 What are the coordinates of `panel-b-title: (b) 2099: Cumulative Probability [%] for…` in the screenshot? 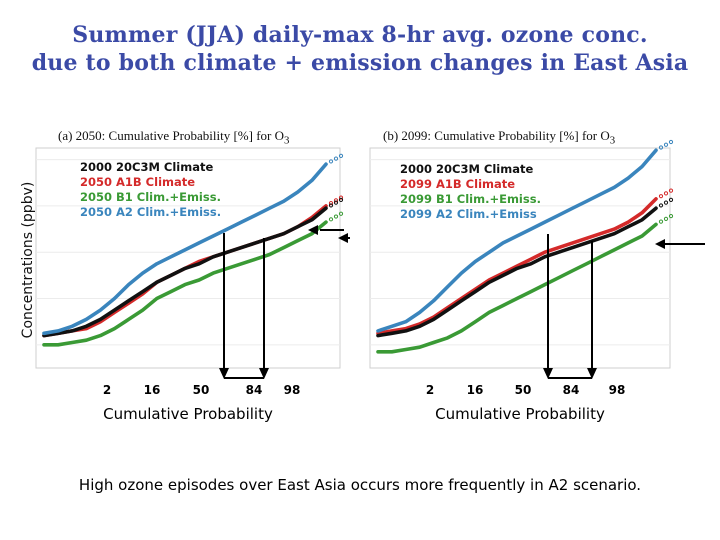 It's located at (499, 137).